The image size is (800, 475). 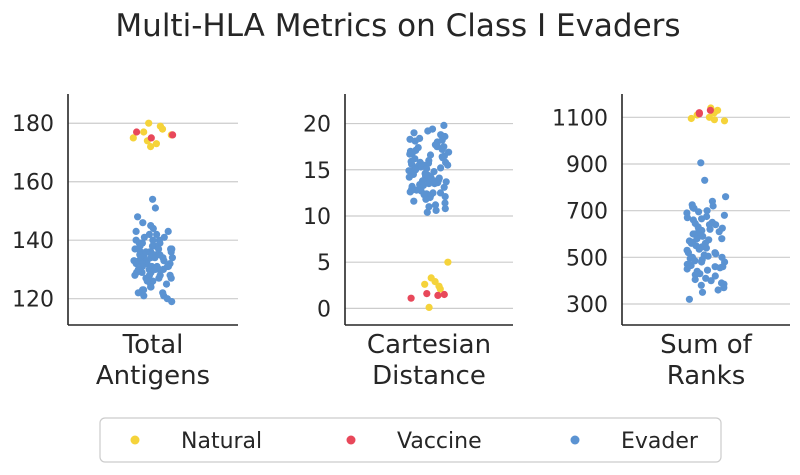 I want to click on legend: Natural Vaccine Evader, so click(x=410, y=440).